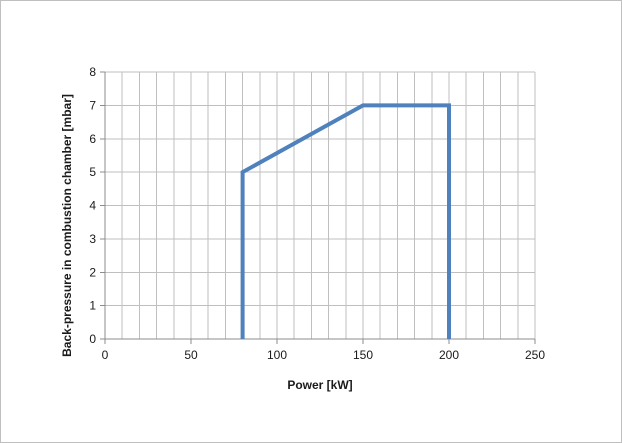  I want to click on x-tick-label: 0, so click(105, 355).